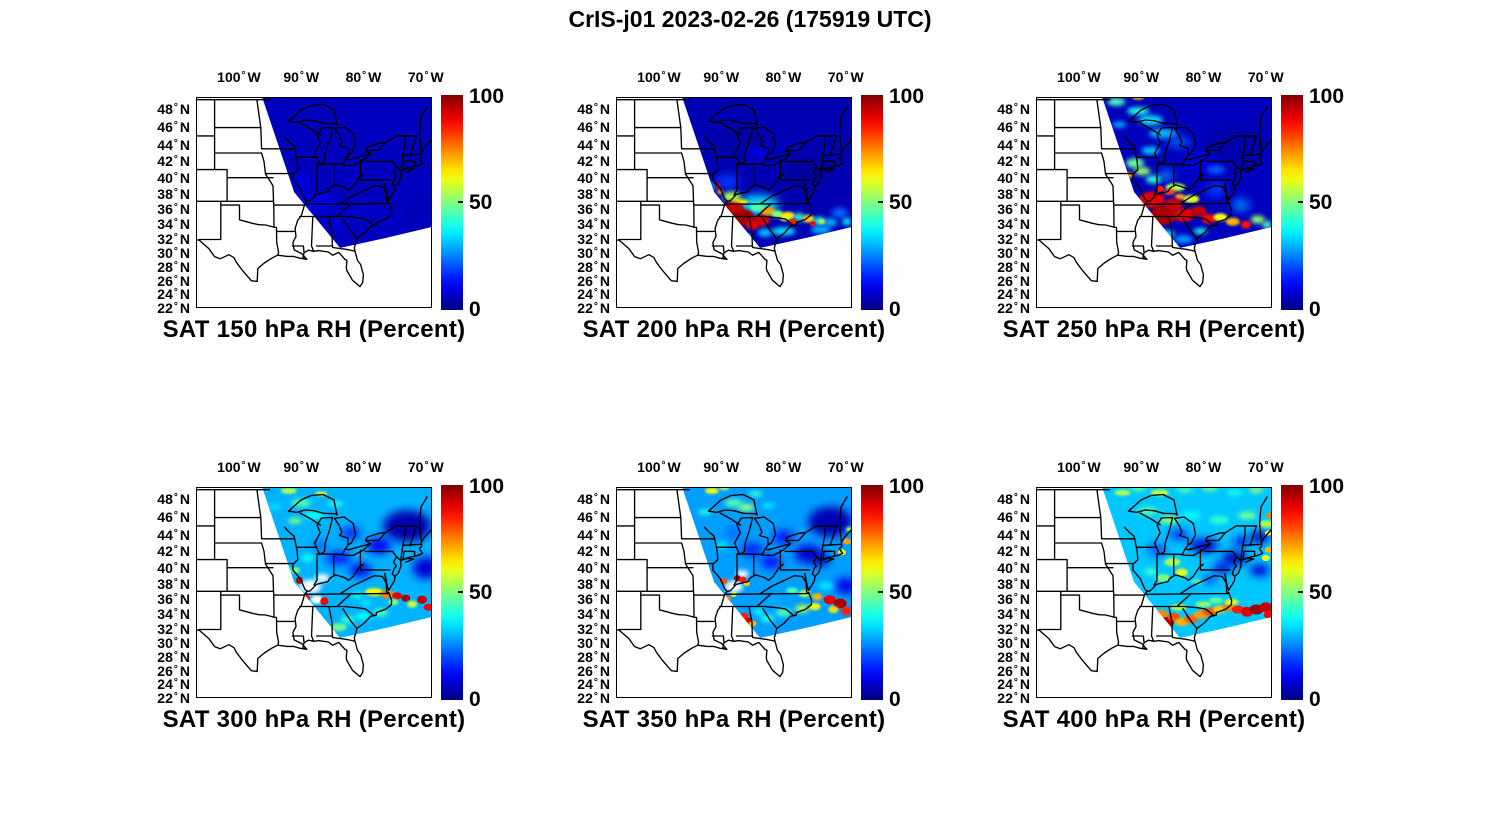 This screenshot has height=825, width=1500. Describe the element at coordinates (173, 517) in the screenshot. I see `lat-tick-label: 46° N` at that location.